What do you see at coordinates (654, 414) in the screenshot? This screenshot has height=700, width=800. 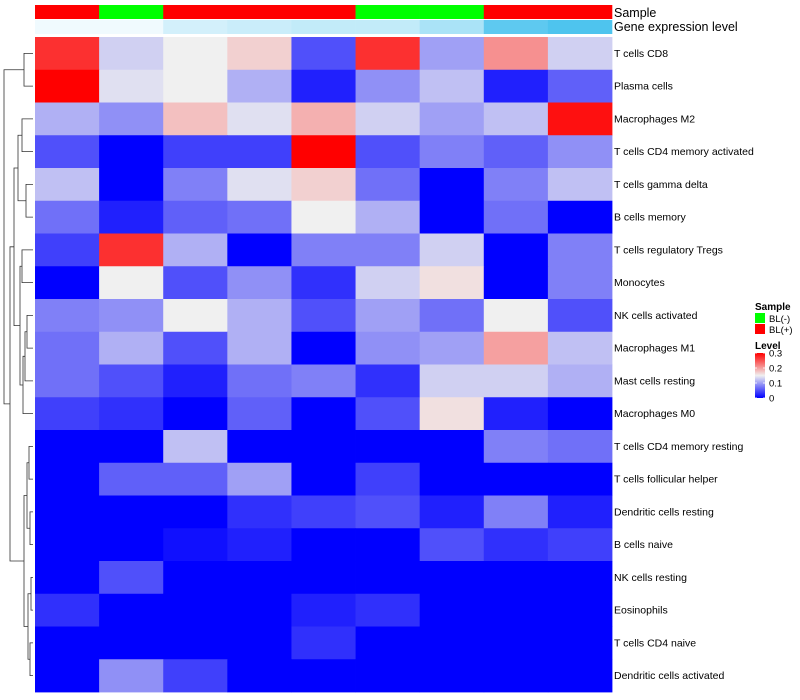 I see `row-label: Macrophages M0` at bounding box center [654, 414].